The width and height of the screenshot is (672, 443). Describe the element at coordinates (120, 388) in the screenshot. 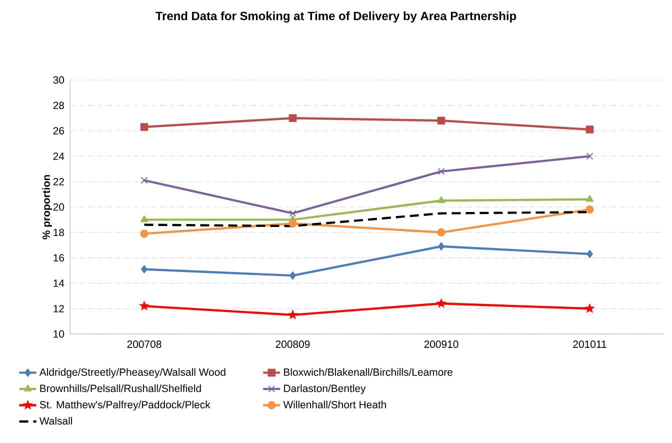

I see `legend-label: Brownhills/Pelsall/Rushall/Shelfield` at that location.